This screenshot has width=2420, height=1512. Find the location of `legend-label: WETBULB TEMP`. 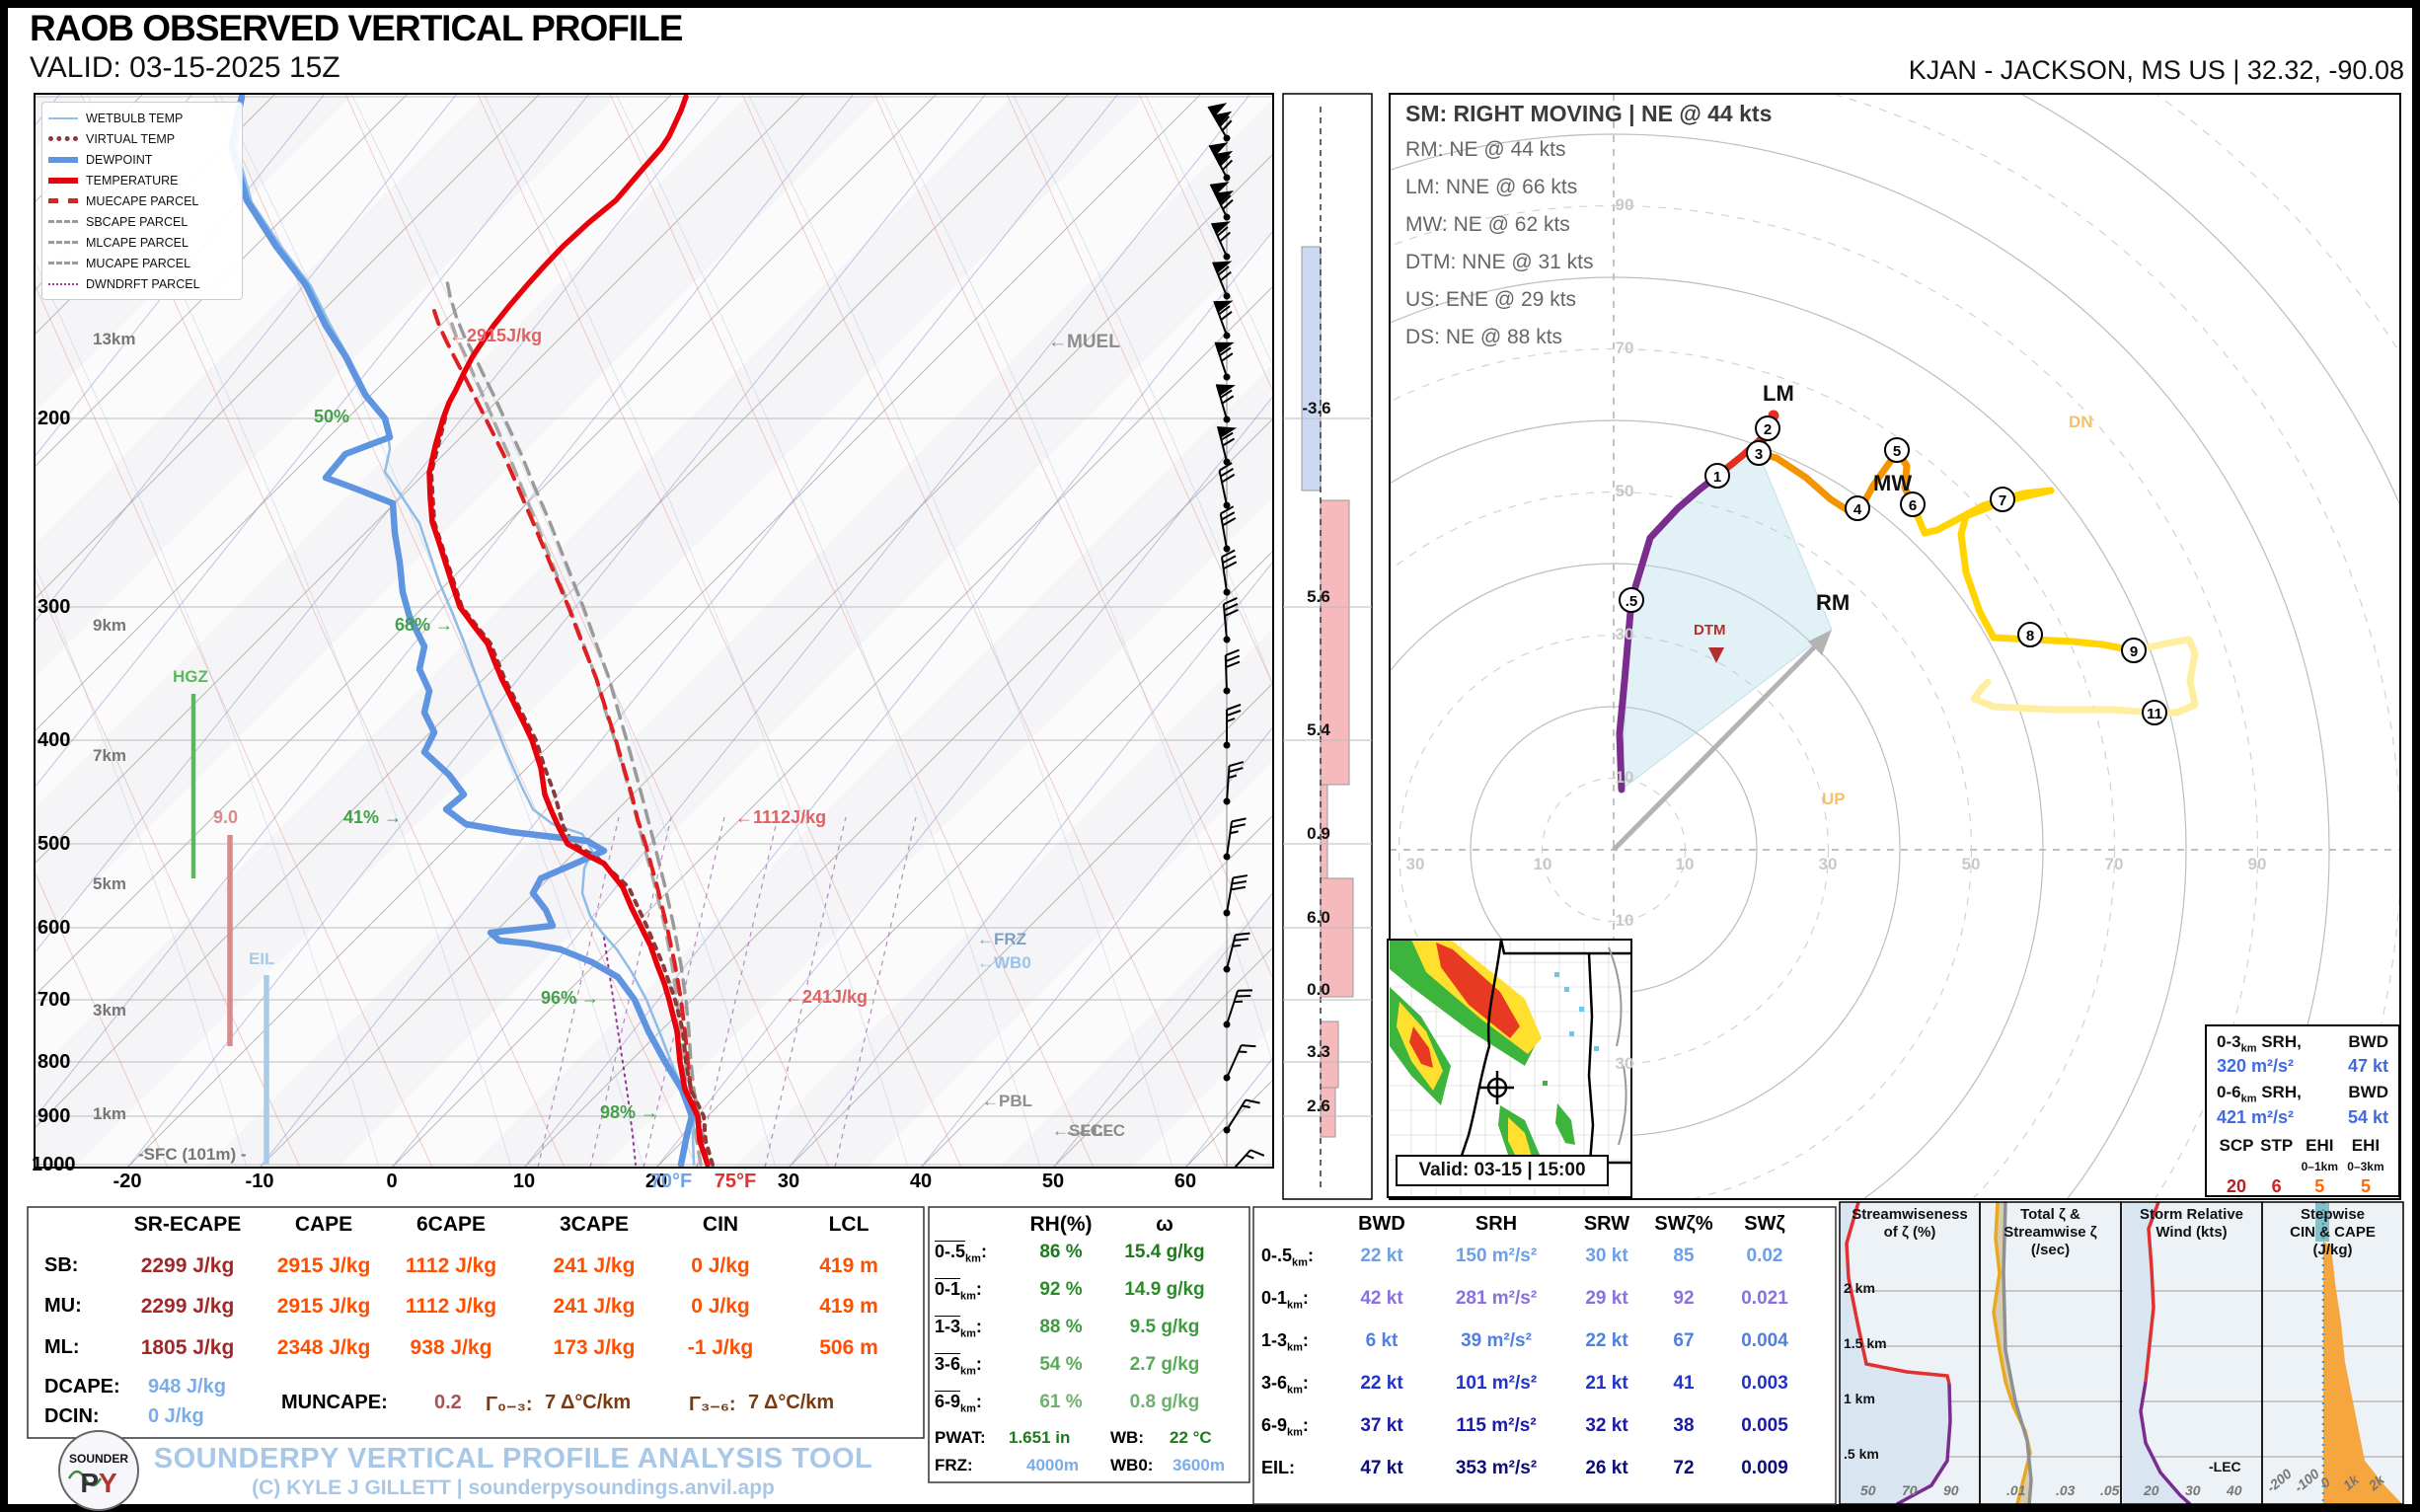

legend-label: WETBULB TEMP is located at coordinates (135, 118).